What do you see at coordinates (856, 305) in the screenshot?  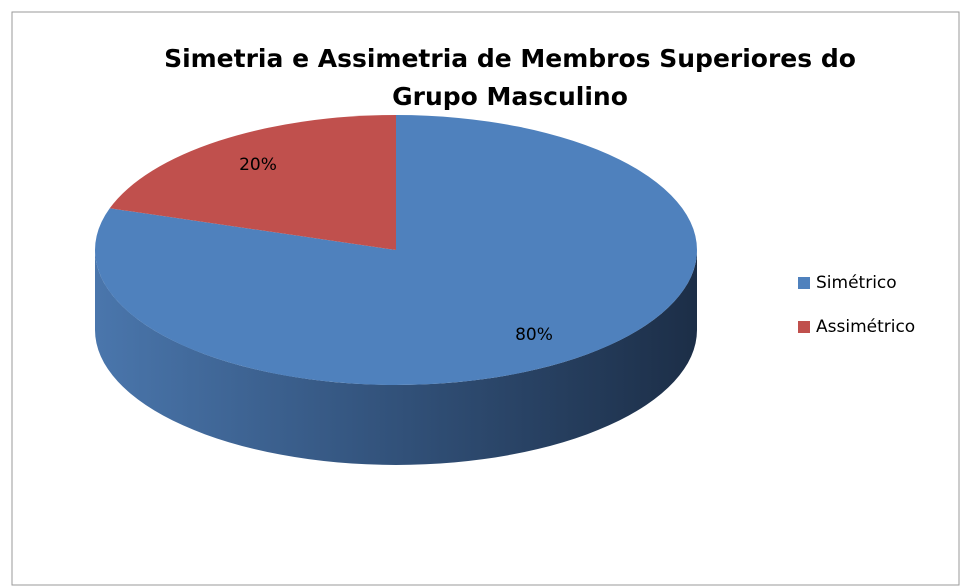 I see `legend: Simétrico Assimétrico` at bounding box center [856, 305].